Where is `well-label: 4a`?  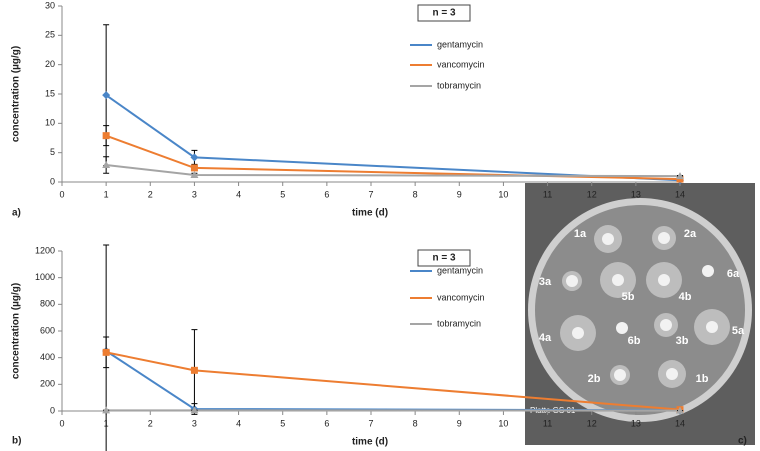 well-label: 4a is located at coordinates (545, 338).